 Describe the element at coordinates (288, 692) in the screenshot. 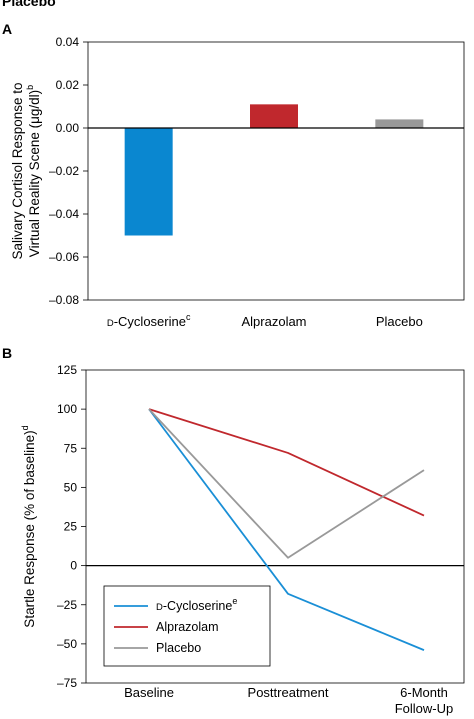

I see `x-category-label: Posttreatment` at that location.